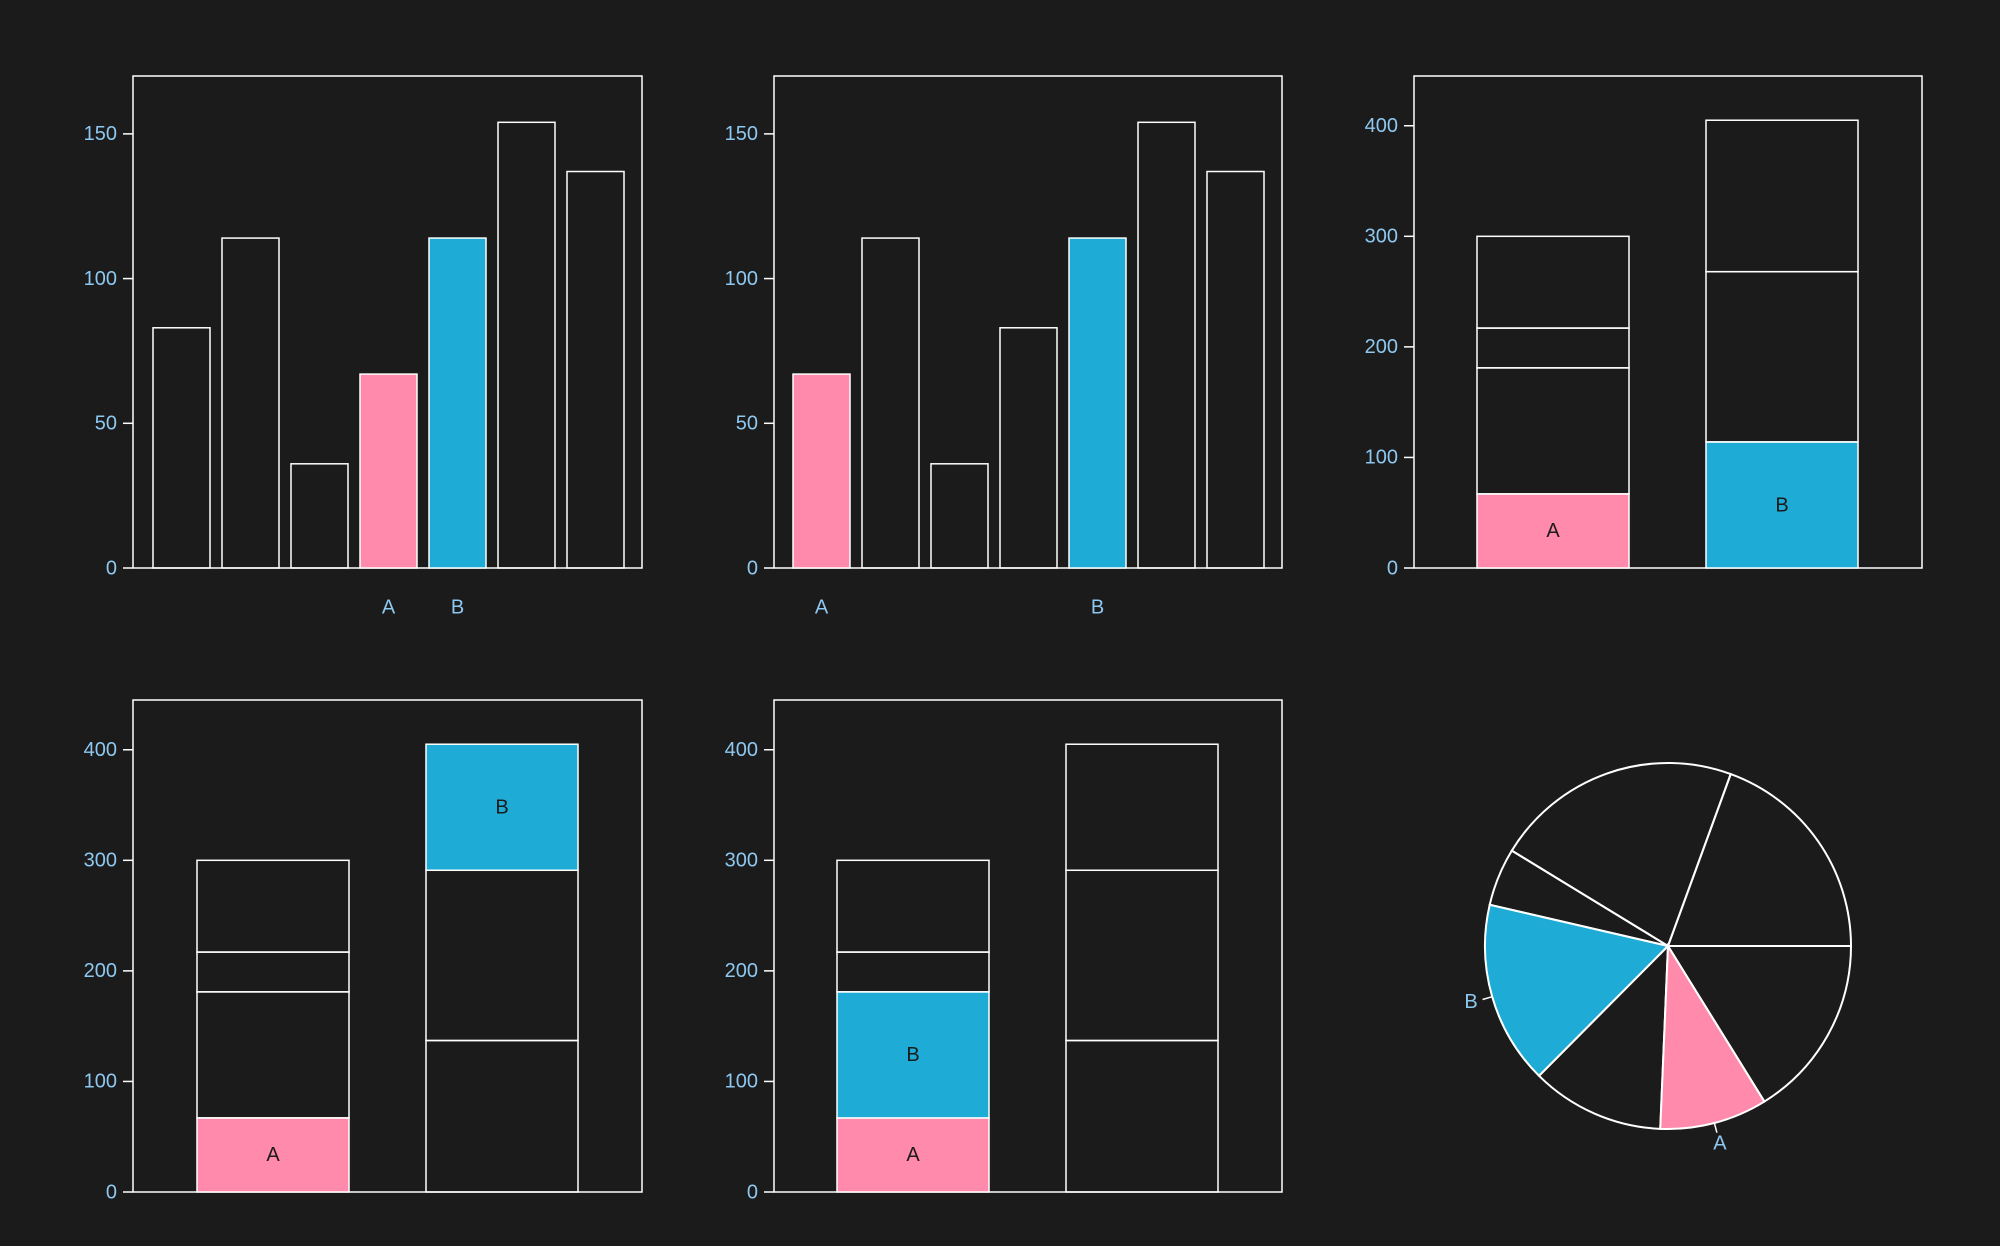  I want to click on chart-panel-5: 0 100 200 300 400 A B, so click(1004, 951).